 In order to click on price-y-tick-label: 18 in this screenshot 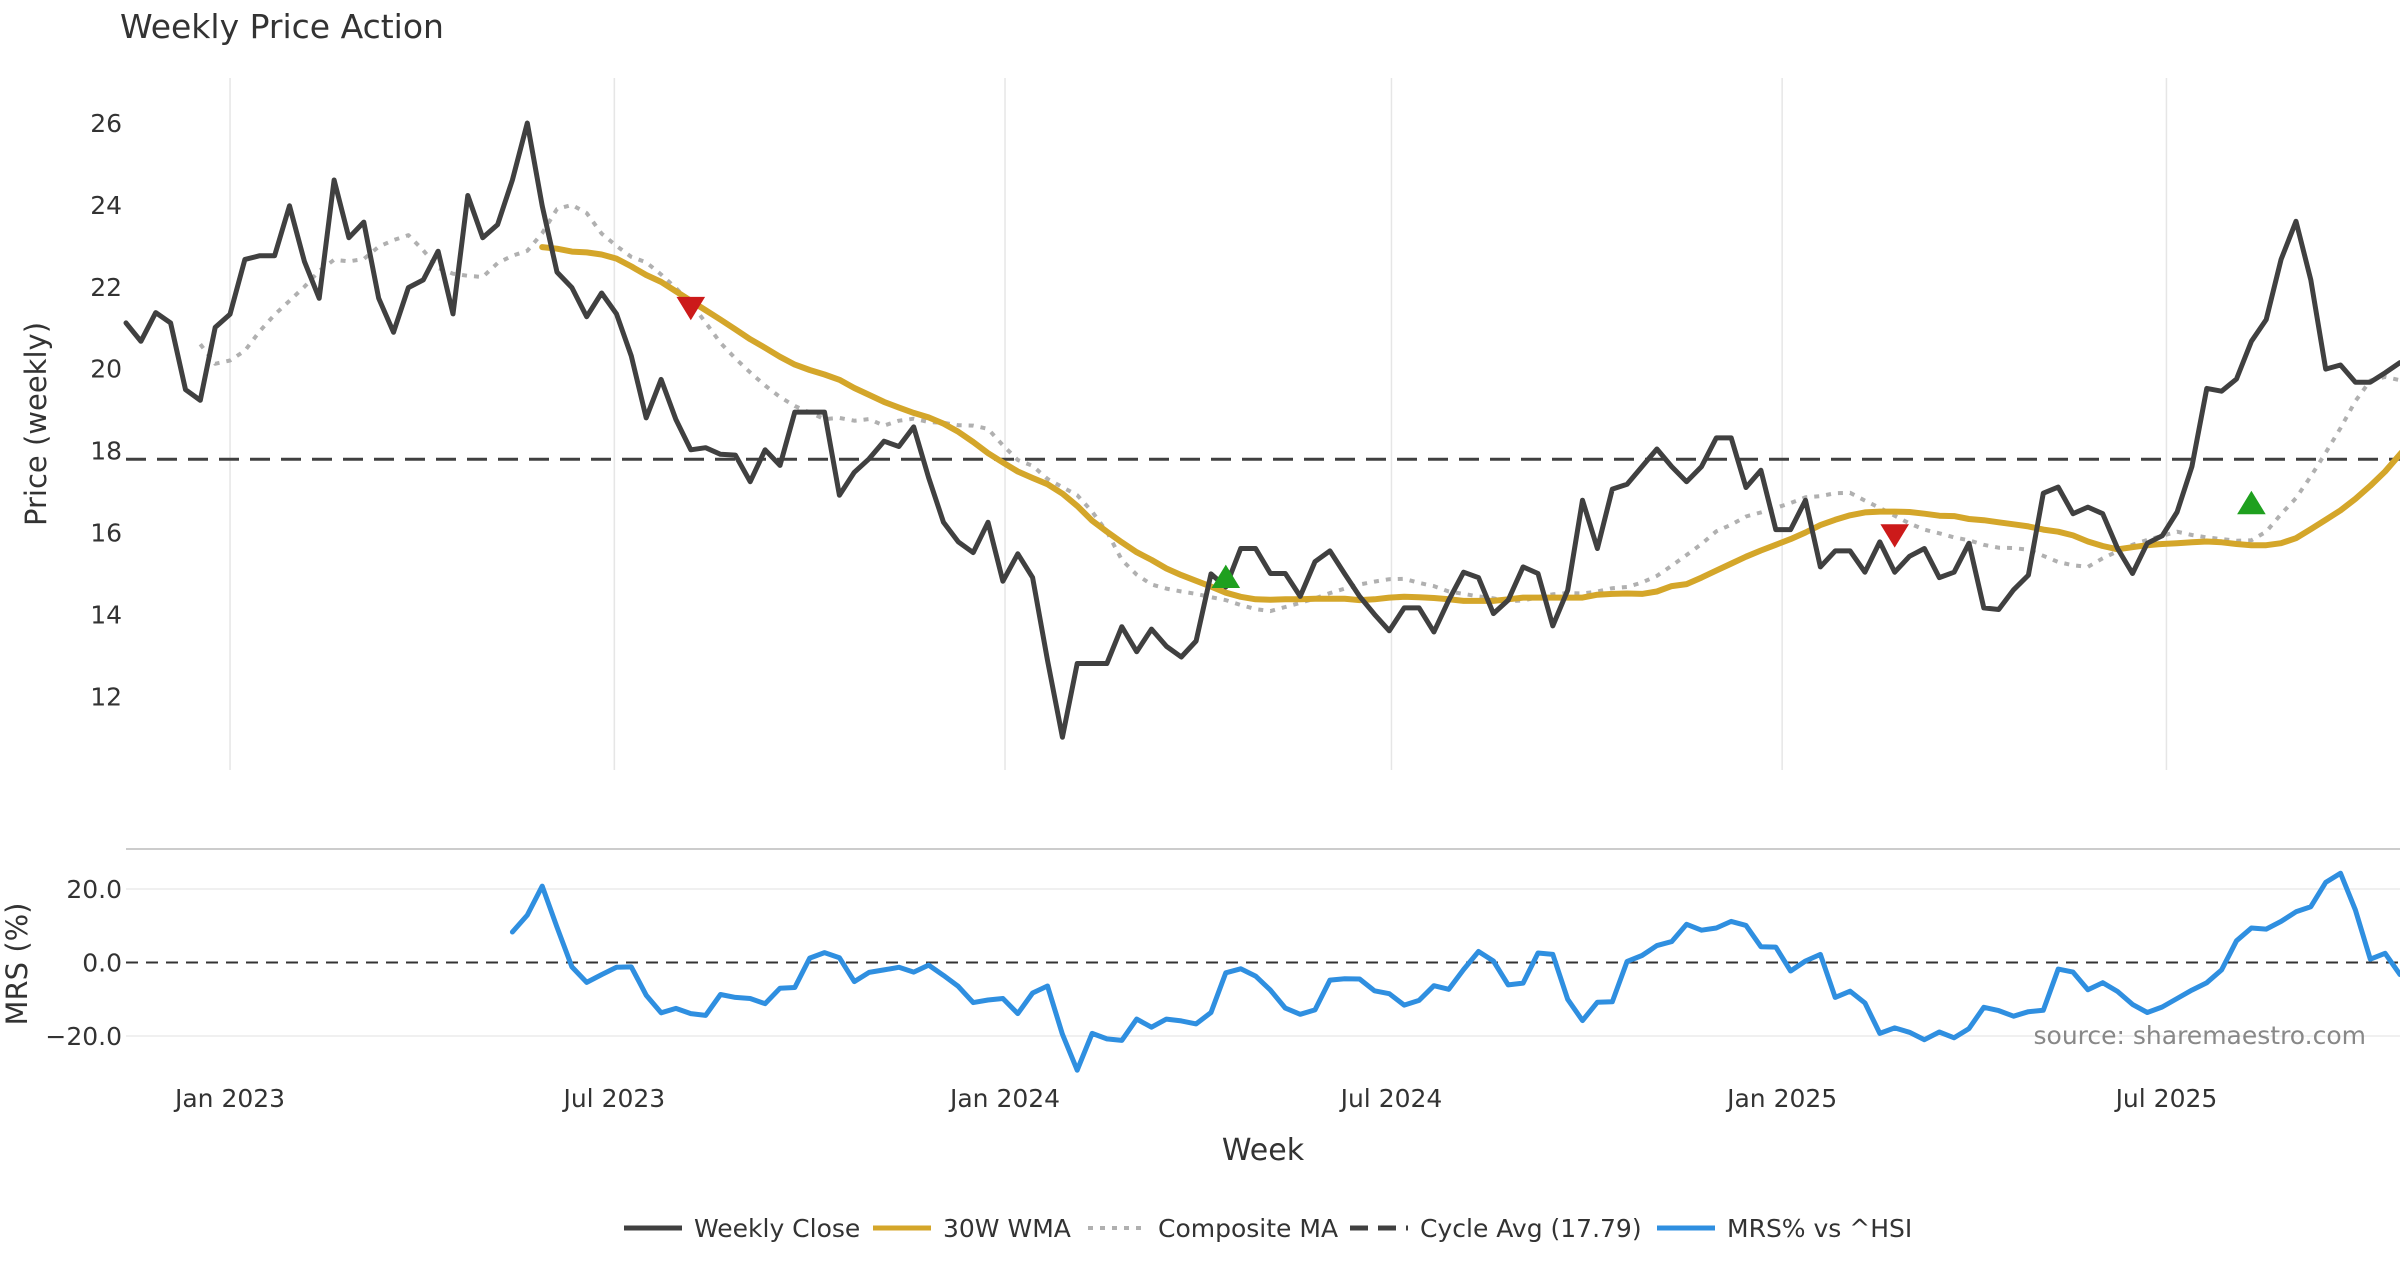, I will do `click(106, 451)`.